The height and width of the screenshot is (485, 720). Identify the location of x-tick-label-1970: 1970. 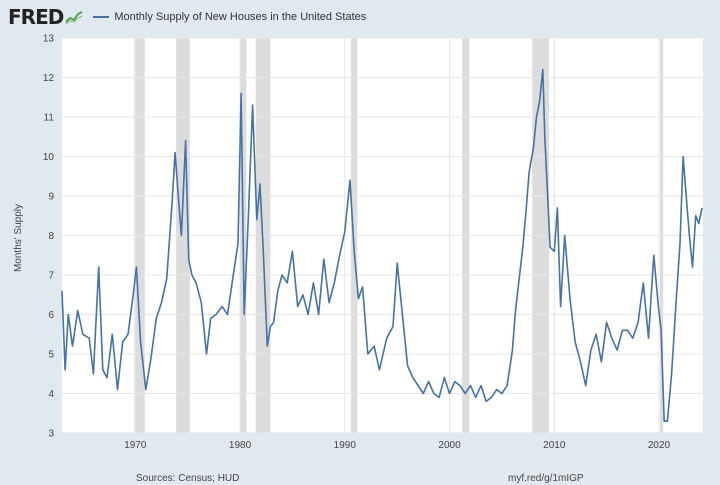
(135, 445).